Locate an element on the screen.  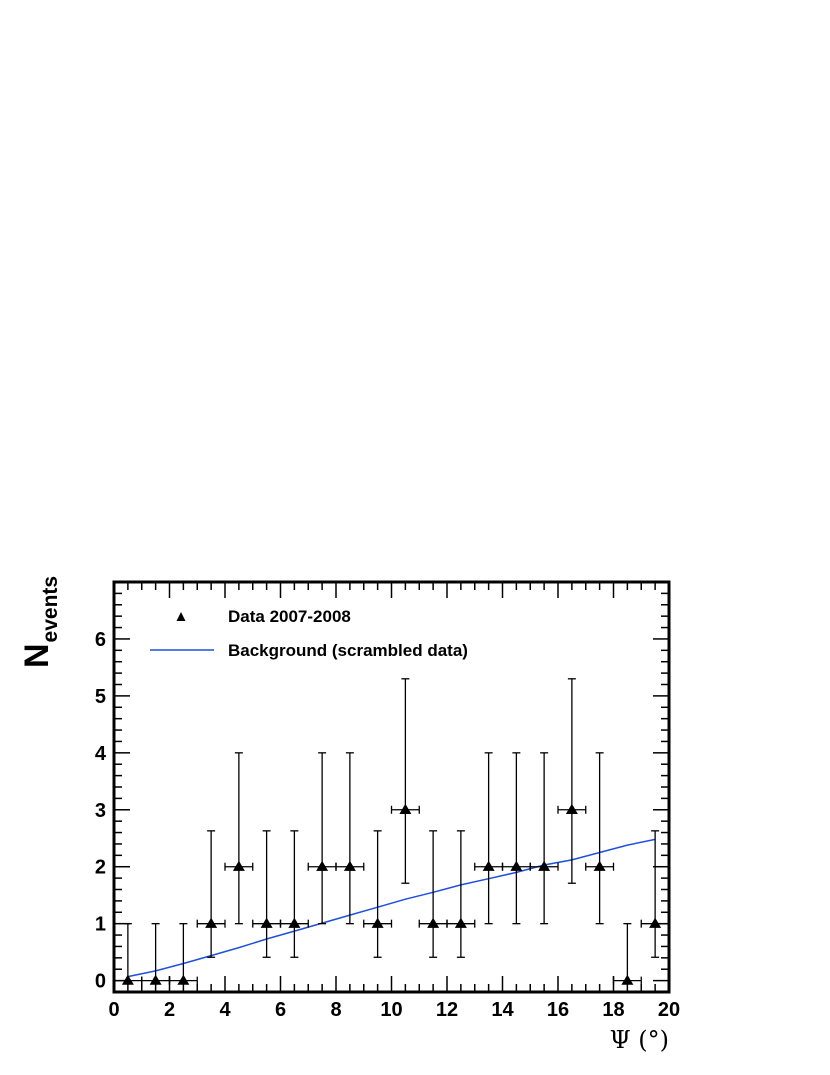
x-tick-label: 6 is located at coordinates (280, 1010).